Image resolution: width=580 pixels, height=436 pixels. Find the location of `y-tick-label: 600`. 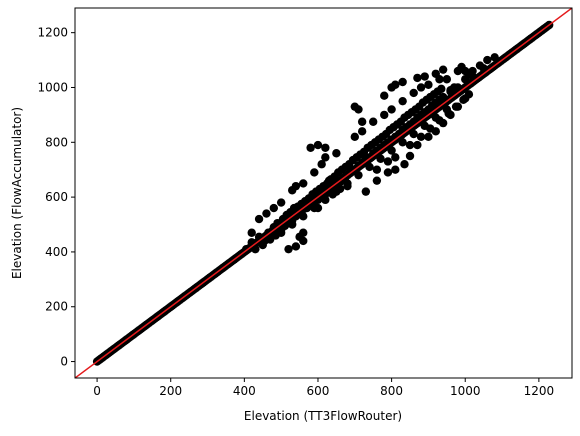

y-tick-label: 600 is located at coordinates (56, 197).